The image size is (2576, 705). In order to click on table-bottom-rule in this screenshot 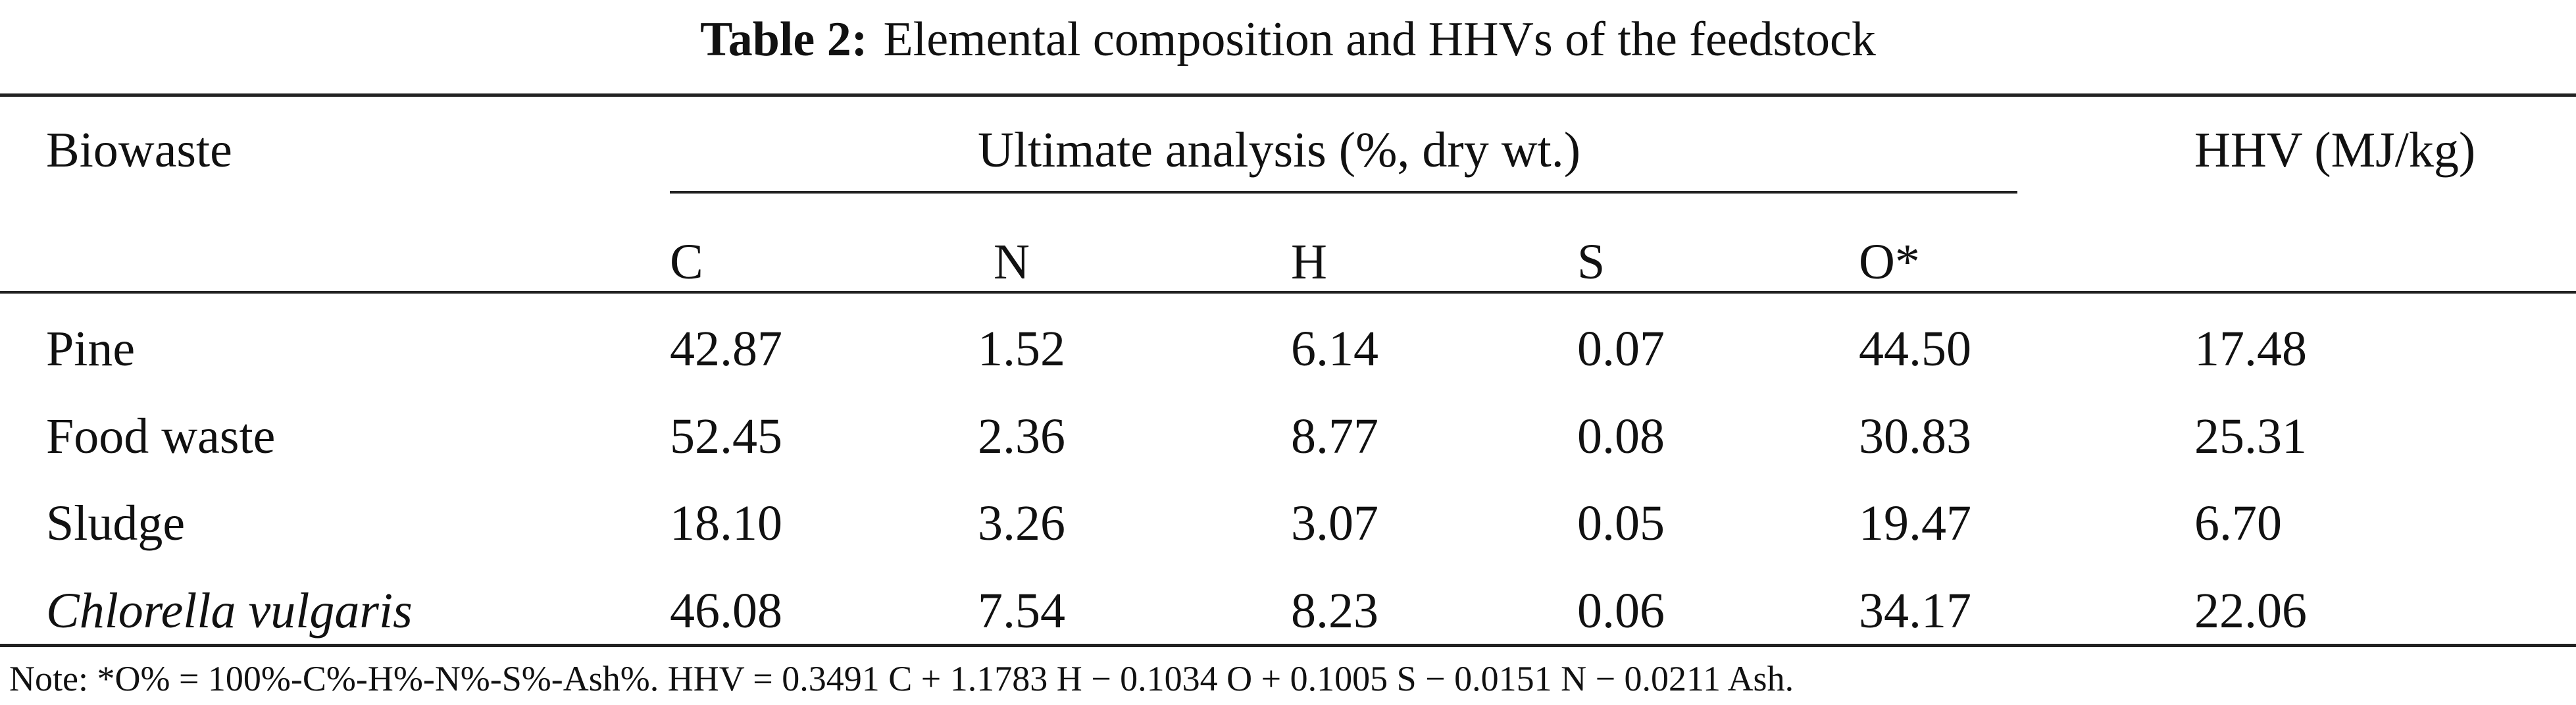, I will do `click(1288, 645)`.